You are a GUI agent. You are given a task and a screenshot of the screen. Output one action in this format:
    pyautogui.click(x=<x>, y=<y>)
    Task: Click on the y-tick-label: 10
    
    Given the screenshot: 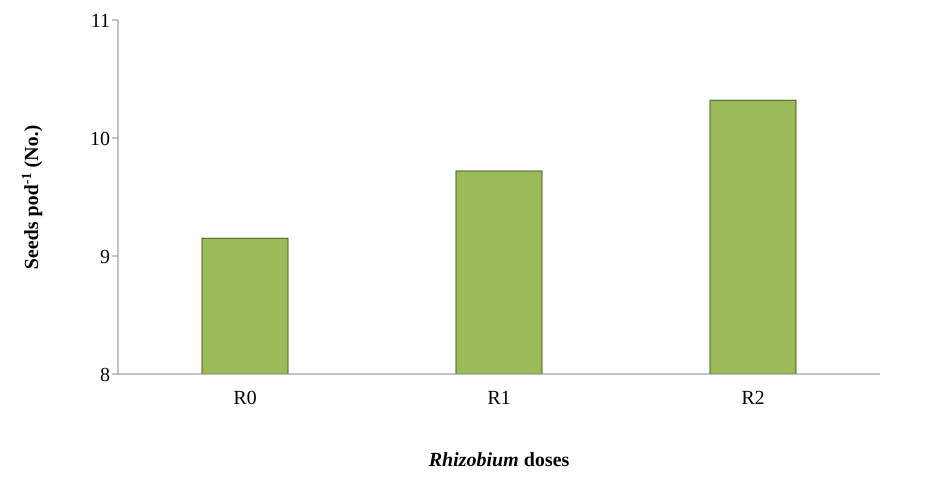 What is the action you would take?
    pyautogui.click(x=100, y=139)
    